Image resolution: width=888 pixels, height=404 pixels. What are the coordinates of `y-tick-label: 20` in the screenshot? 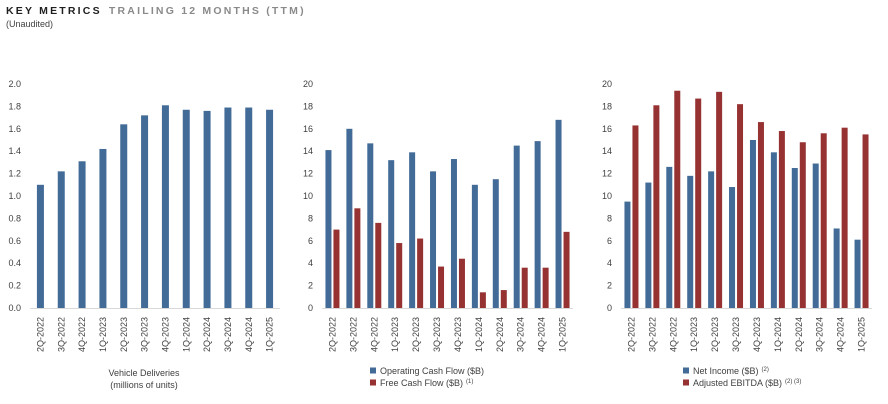 It's located at (308, 84).